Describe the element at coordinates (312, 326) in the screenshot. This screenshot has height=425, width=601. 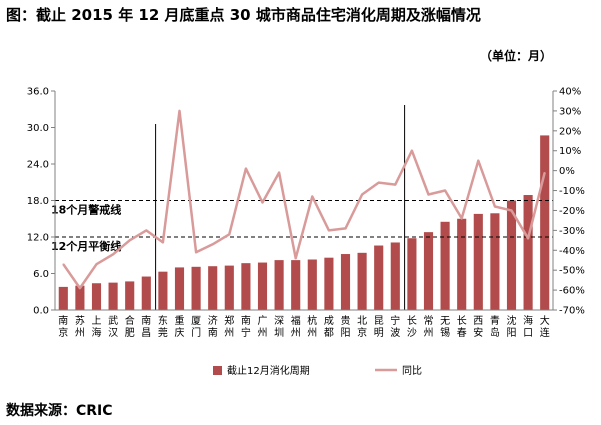
I see `x-category-label: 杭州` at that location.